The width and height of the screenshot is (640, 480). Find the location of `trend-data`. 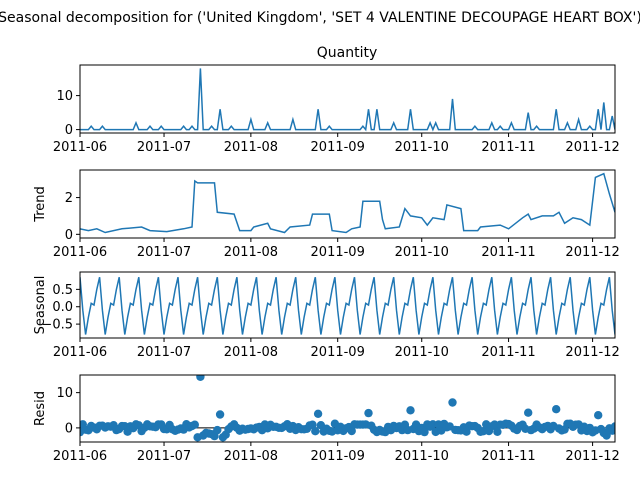

trend-data is located at coordinates (347, 203).